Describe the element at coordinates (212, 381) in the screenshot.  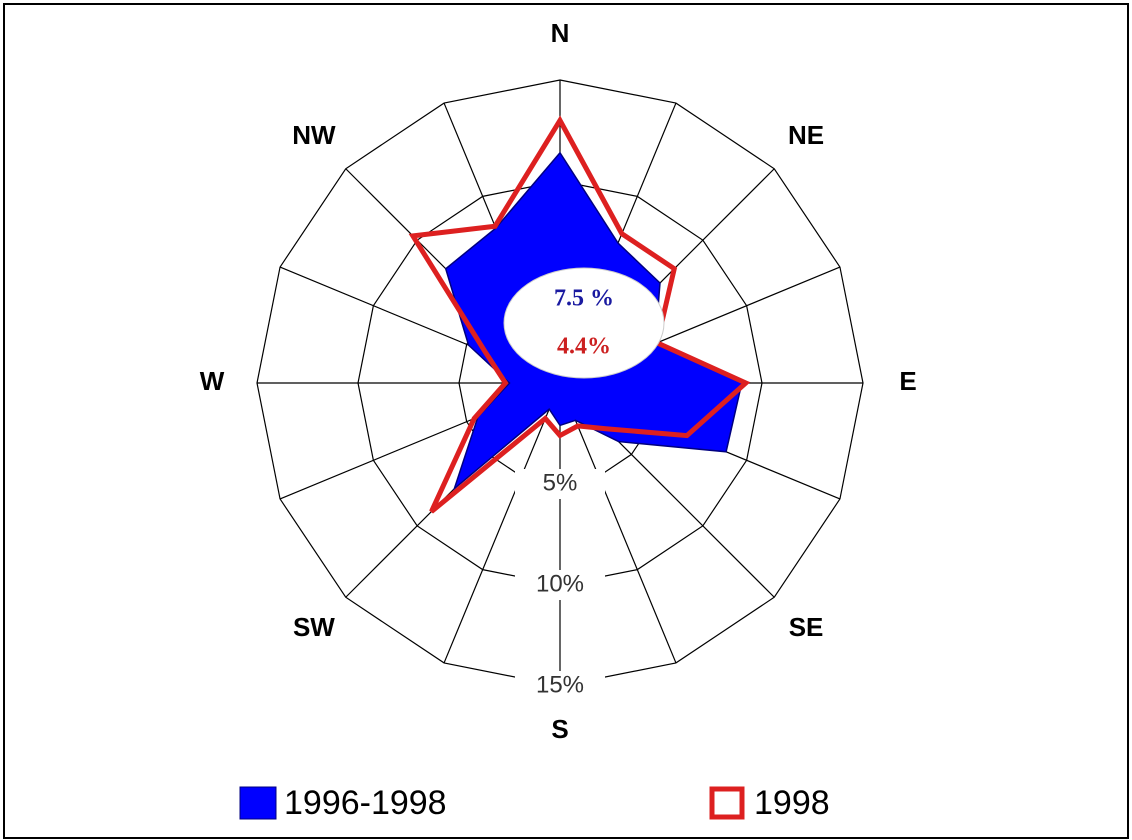
I see `direction-label: W` at that location.